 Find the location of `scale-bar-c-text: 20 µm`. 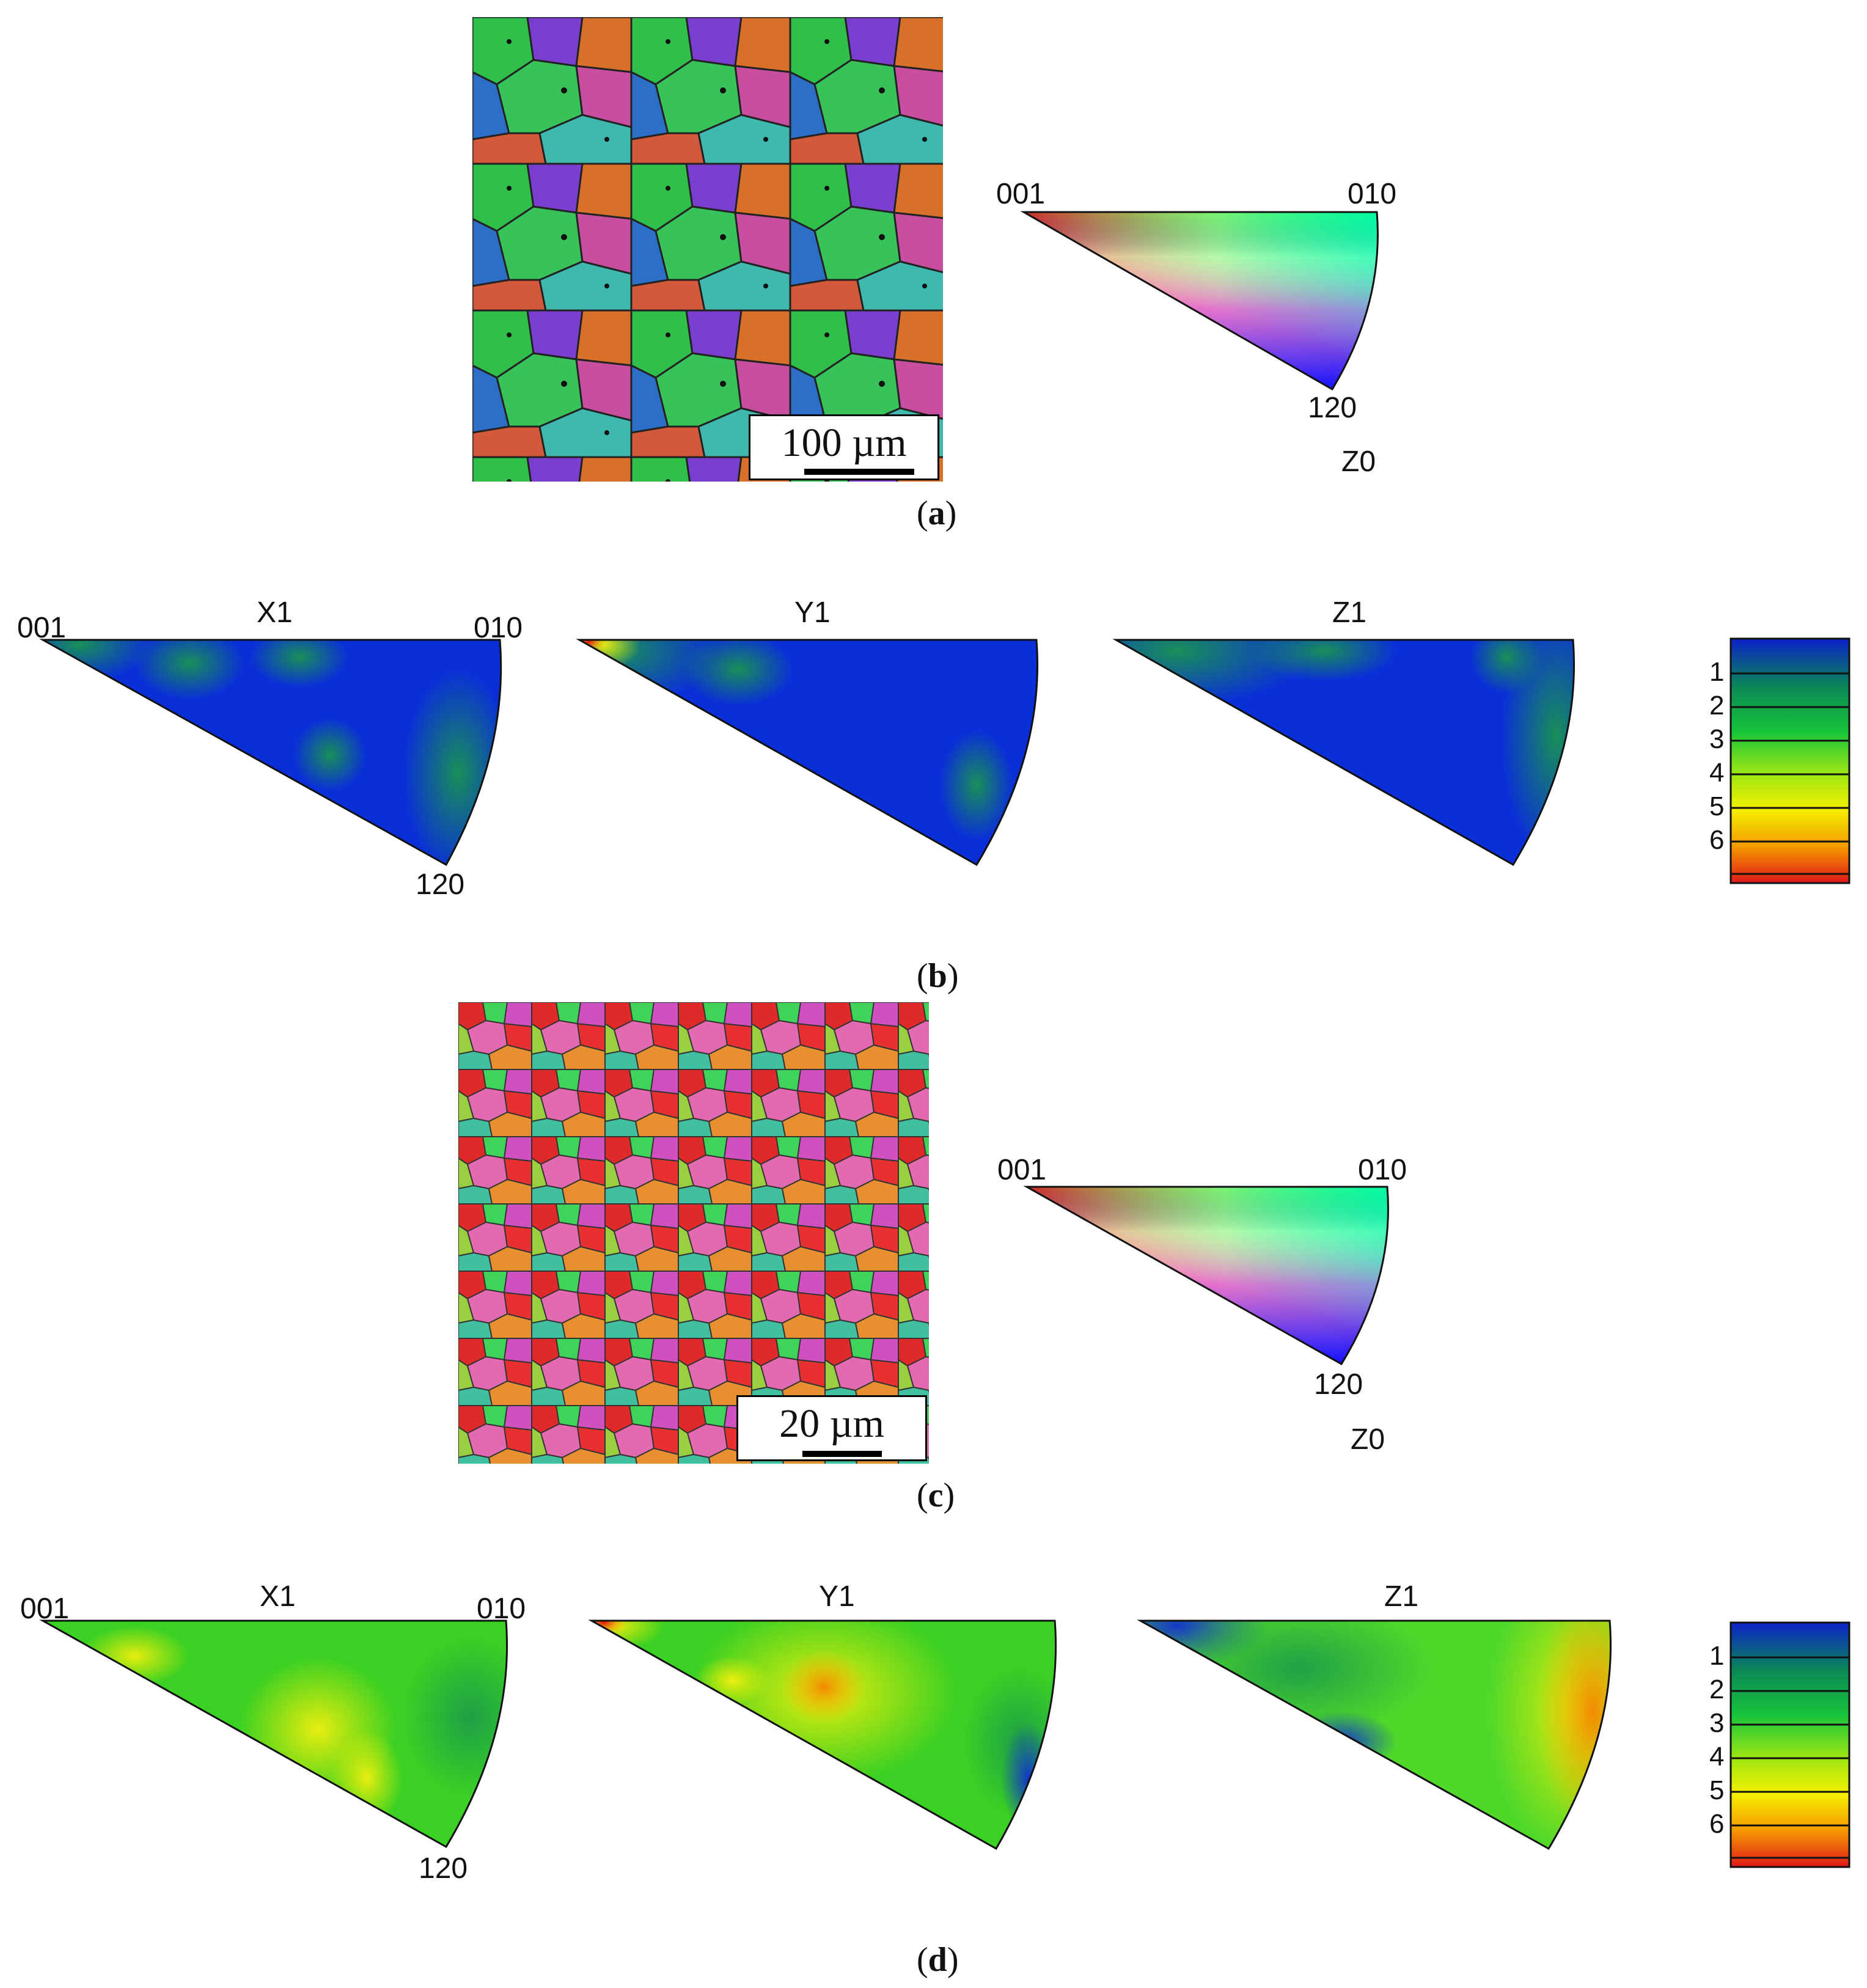

scale-bar-c-text: 20 µm is located at coordinates (831, 1423).